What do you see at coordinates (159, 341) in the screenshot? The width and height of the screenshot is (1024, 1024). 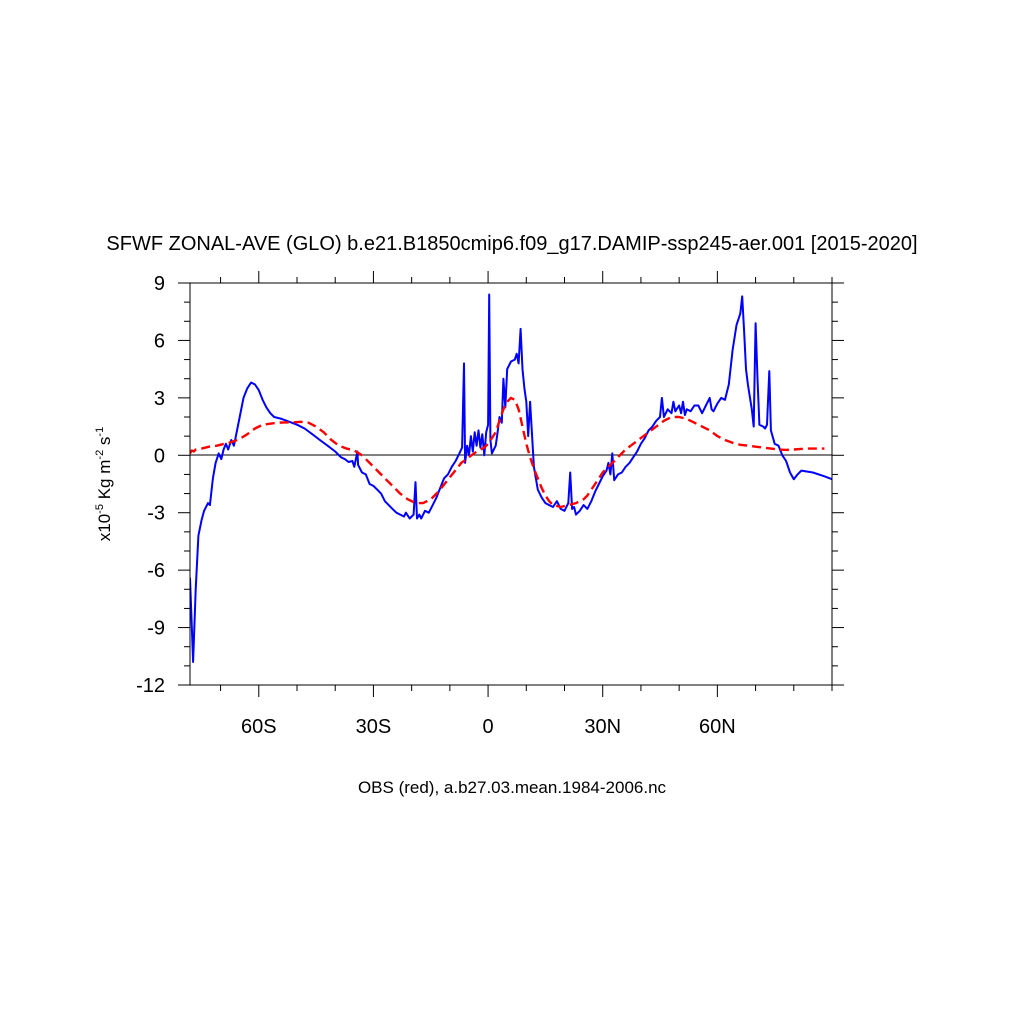 I see `y-tick-label: 6` at bounding box center [159, 341].